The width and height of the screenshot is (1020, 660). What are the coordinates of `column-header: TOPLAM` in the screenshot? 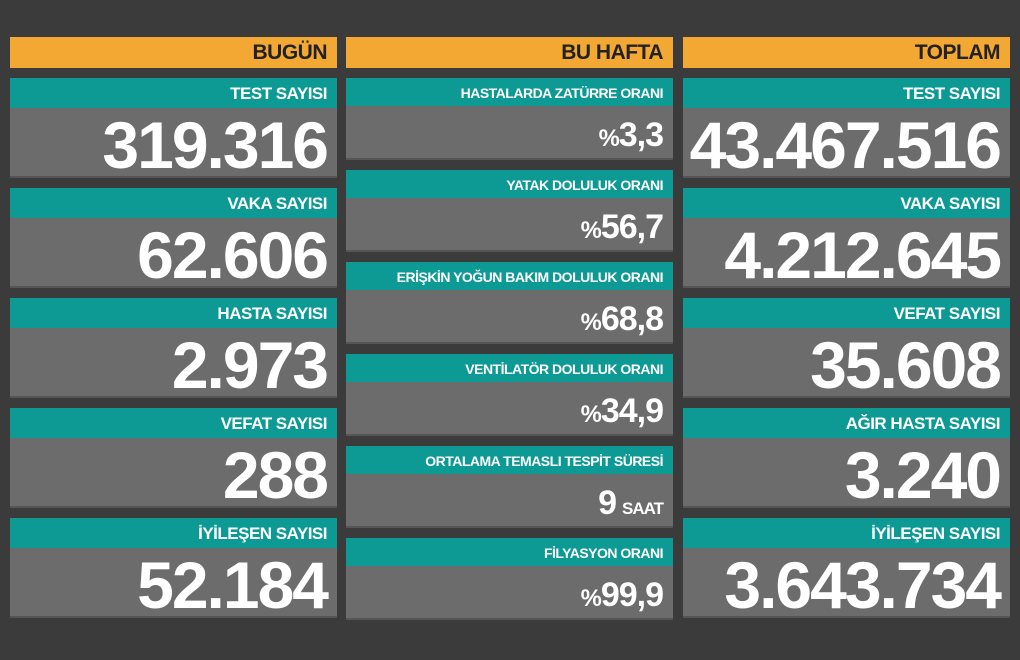 It's located at (846, 52).